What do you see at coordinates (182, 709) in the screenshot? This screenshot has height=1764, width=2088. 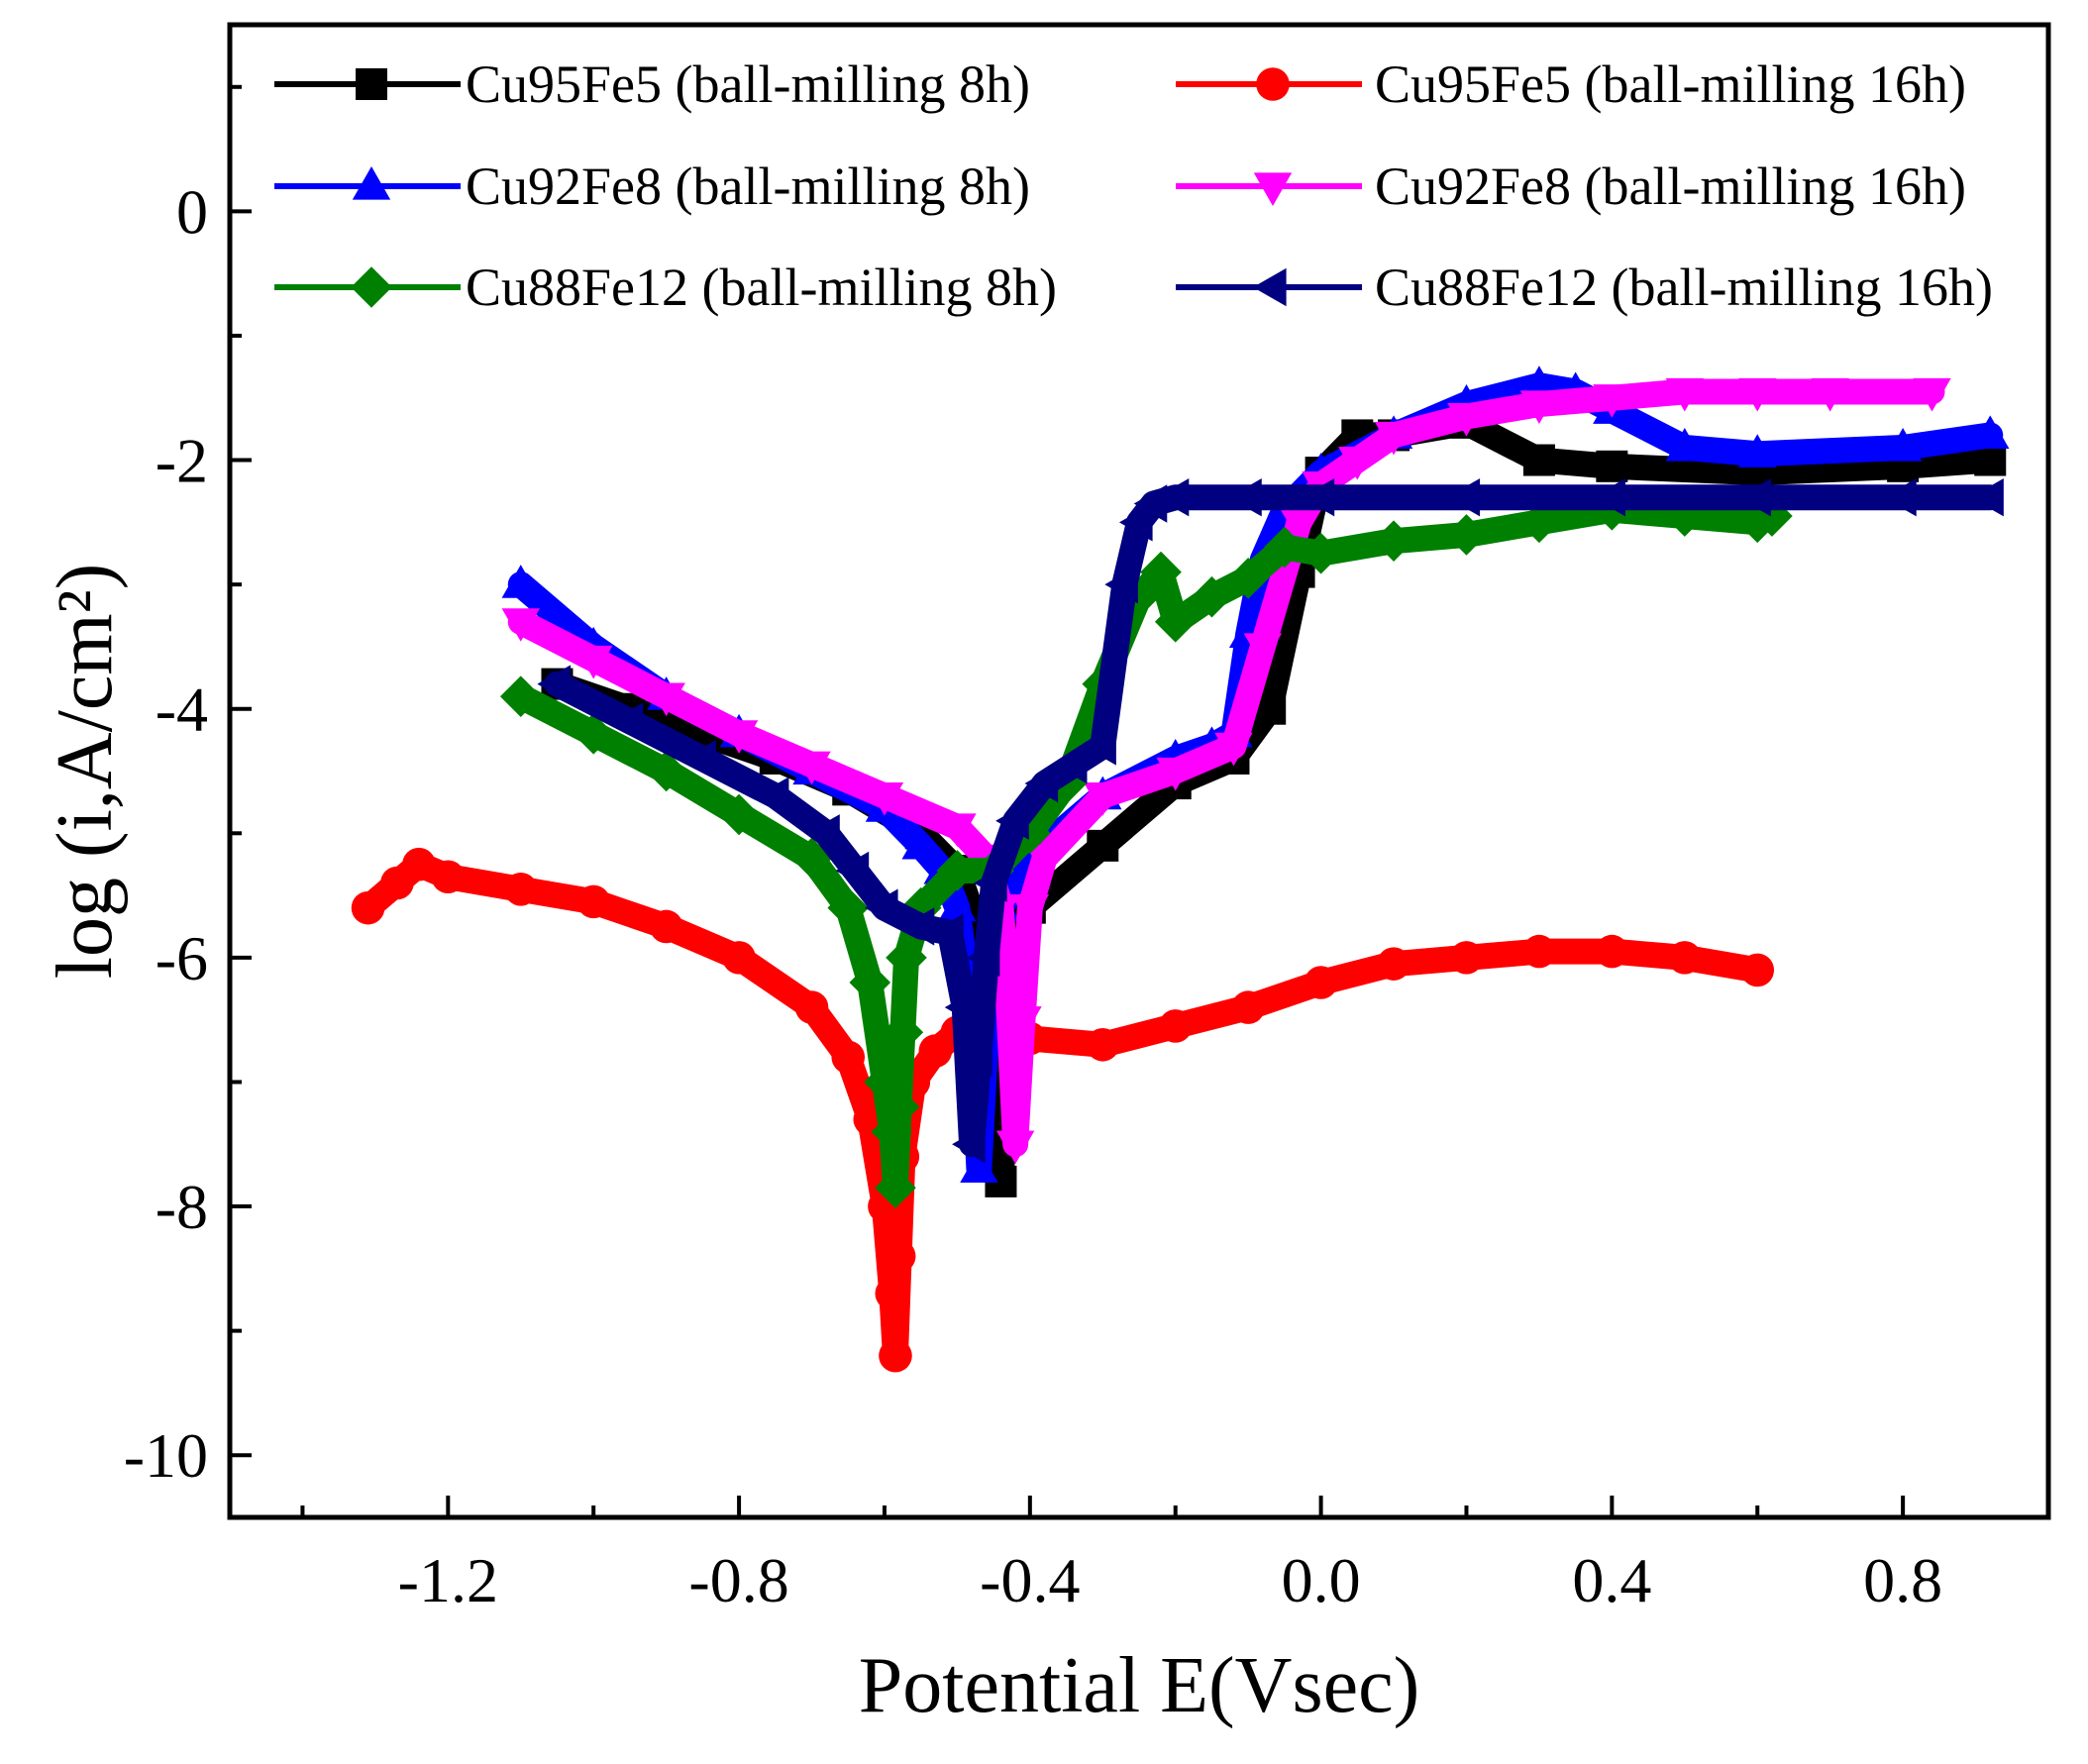 I see `y-tick-label: -4` at bounding box center [182, 709].